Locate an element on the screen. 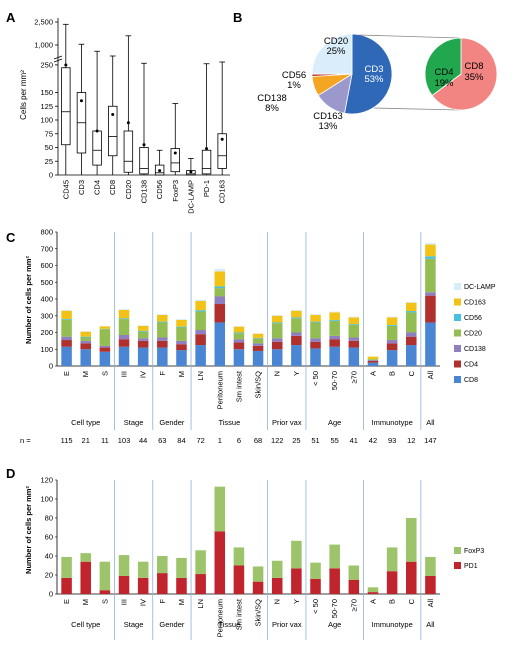  x-tick-label: E is located at coordinates (66, 601).